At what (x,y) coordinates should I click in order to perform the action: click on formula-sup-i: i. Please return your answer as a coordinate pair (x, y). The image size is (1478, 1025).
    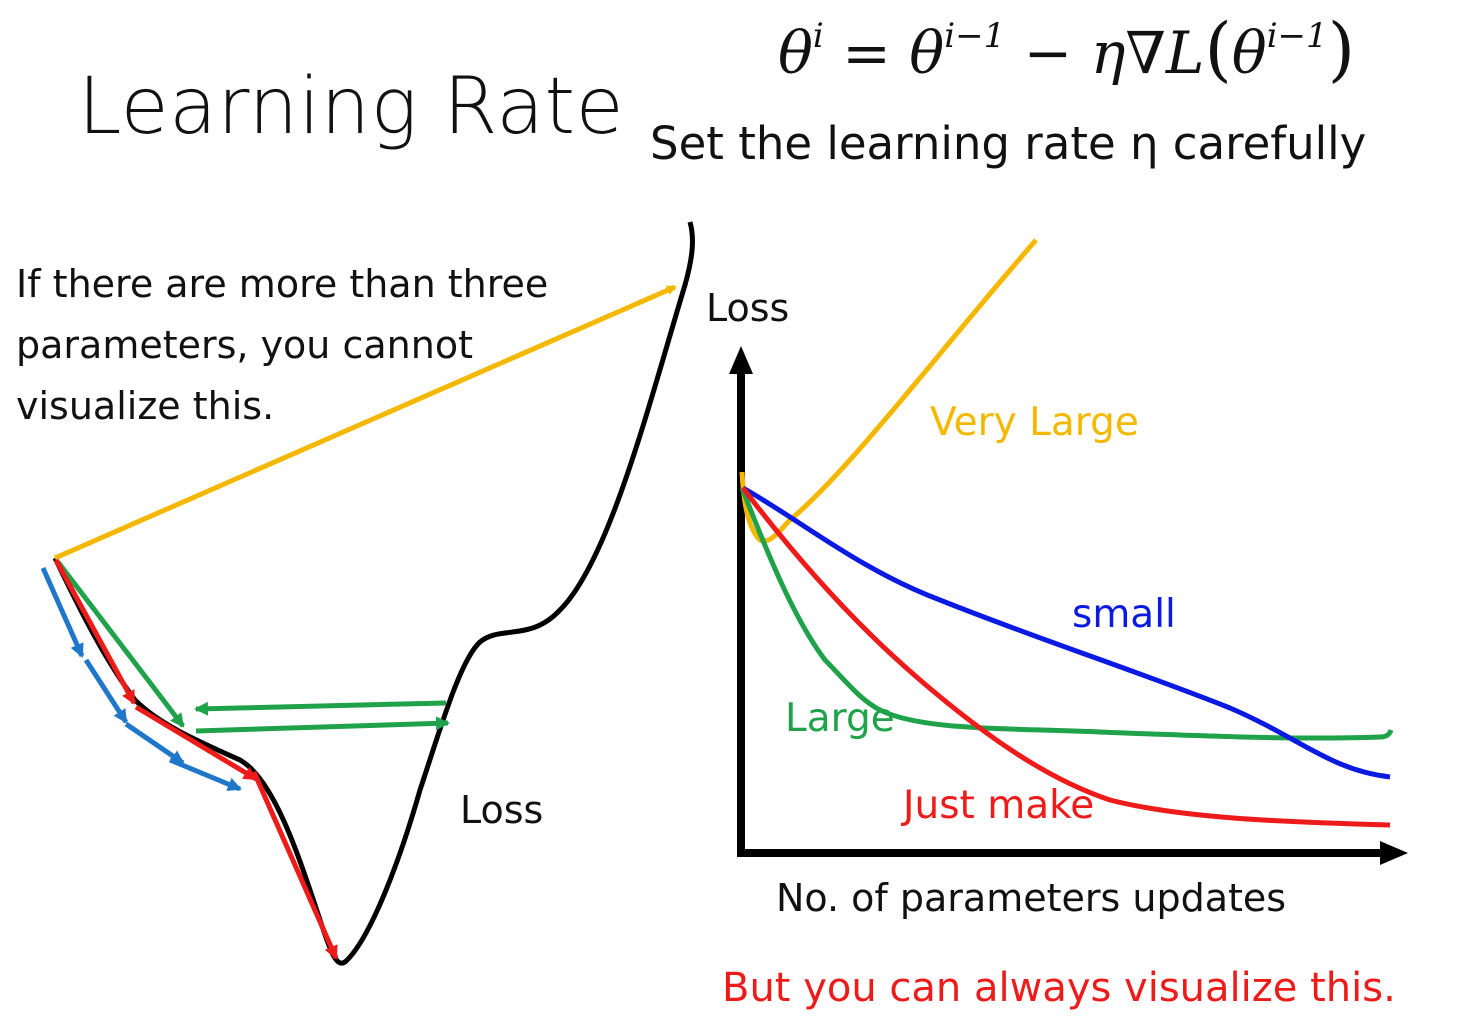
    Looking at the image, I should click on (818, 36).